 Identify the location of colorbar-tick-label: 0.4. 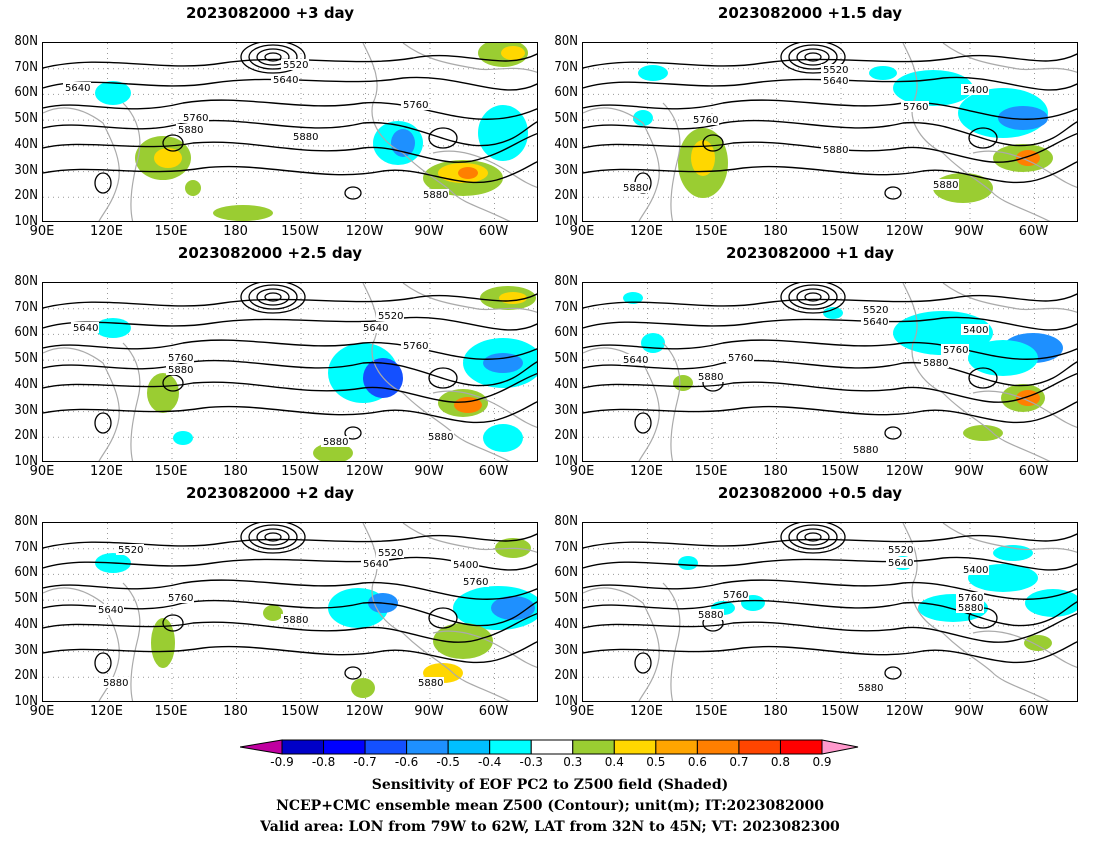
(614, 762).